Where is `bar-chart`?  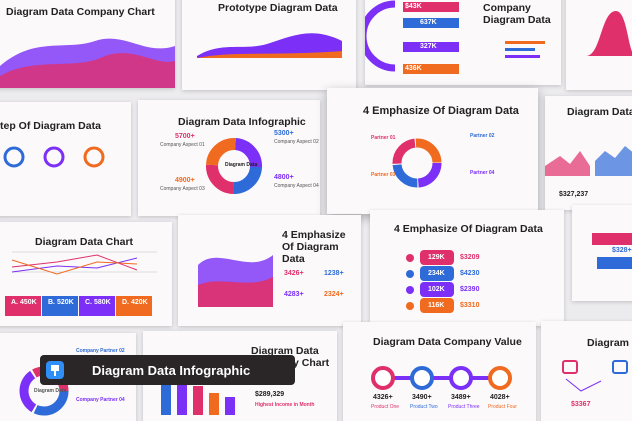
bar-chart is located at coordinates (198, 388).